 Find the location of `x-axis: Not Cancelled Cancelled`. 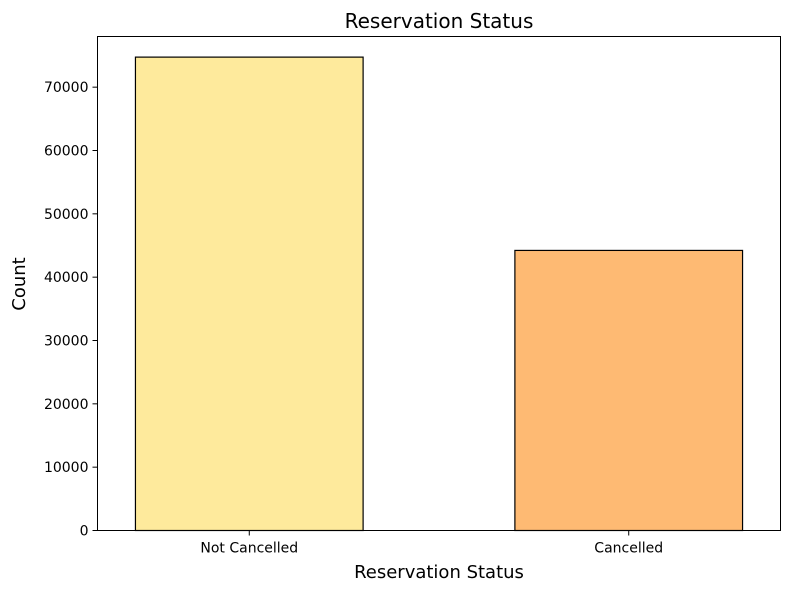

x-axis: Not Cancelled Cancelled is located at coordinates (431, 543).